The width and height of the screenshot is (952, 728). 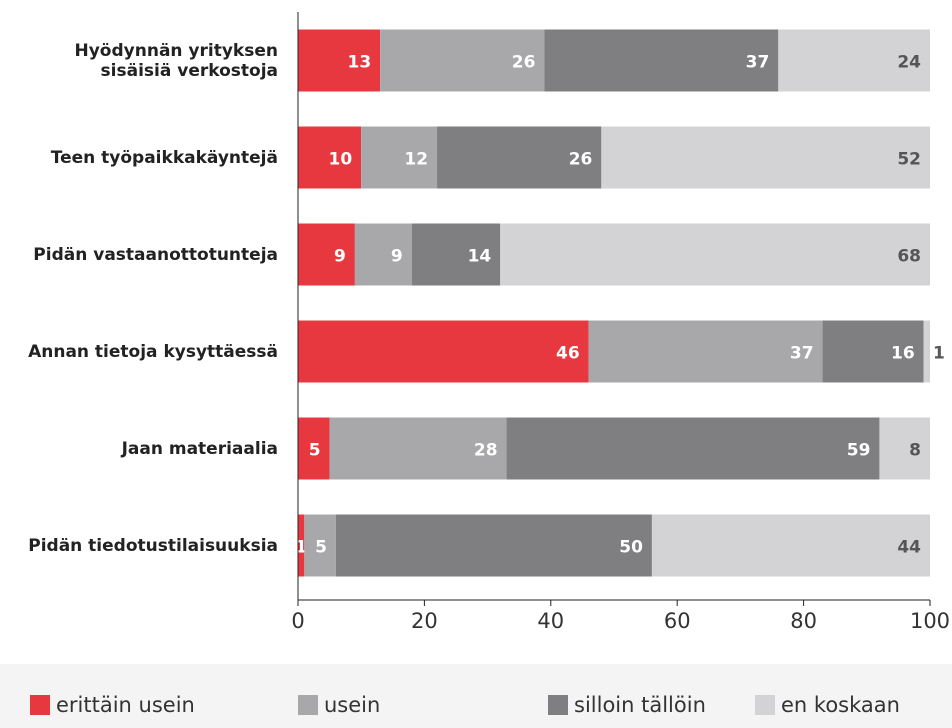 I want to click on category-label: Pidän tiedotustilaisuuksia, so click(x=153, y=545).